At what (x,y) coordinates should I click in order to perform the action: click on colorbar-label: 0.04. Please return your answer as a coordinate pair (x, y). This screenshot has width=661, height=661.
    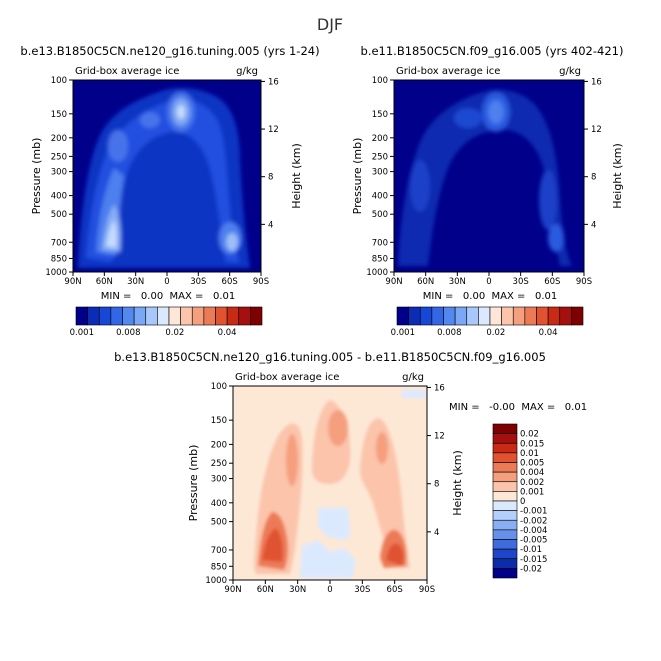
    Looking at the image, I should click on (548, 333).